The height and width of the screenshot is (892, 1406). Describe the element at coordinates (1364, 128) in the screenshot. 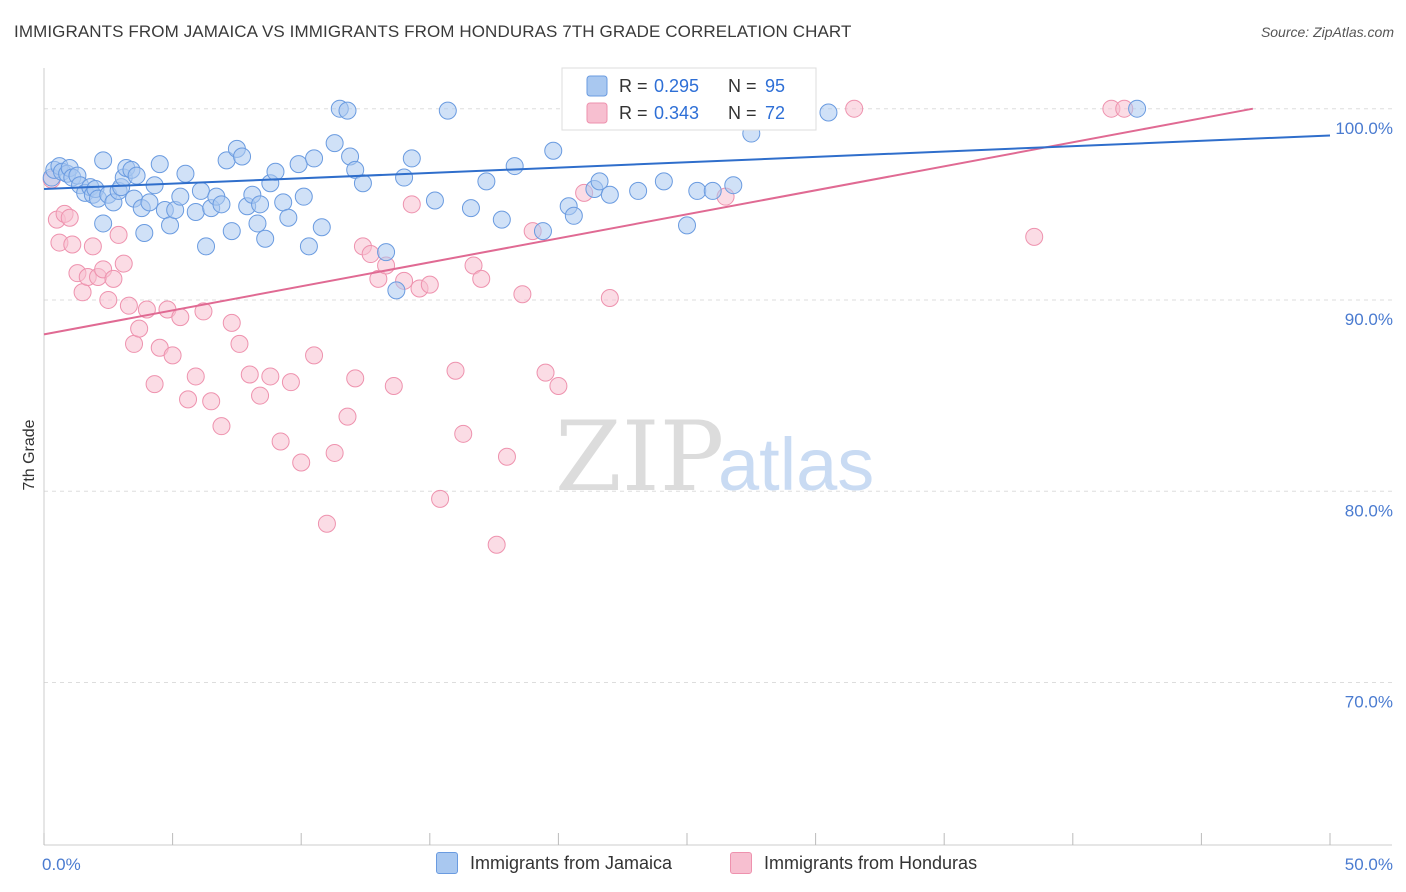

I see `y-tick-label-0: 100.0%` at that location.